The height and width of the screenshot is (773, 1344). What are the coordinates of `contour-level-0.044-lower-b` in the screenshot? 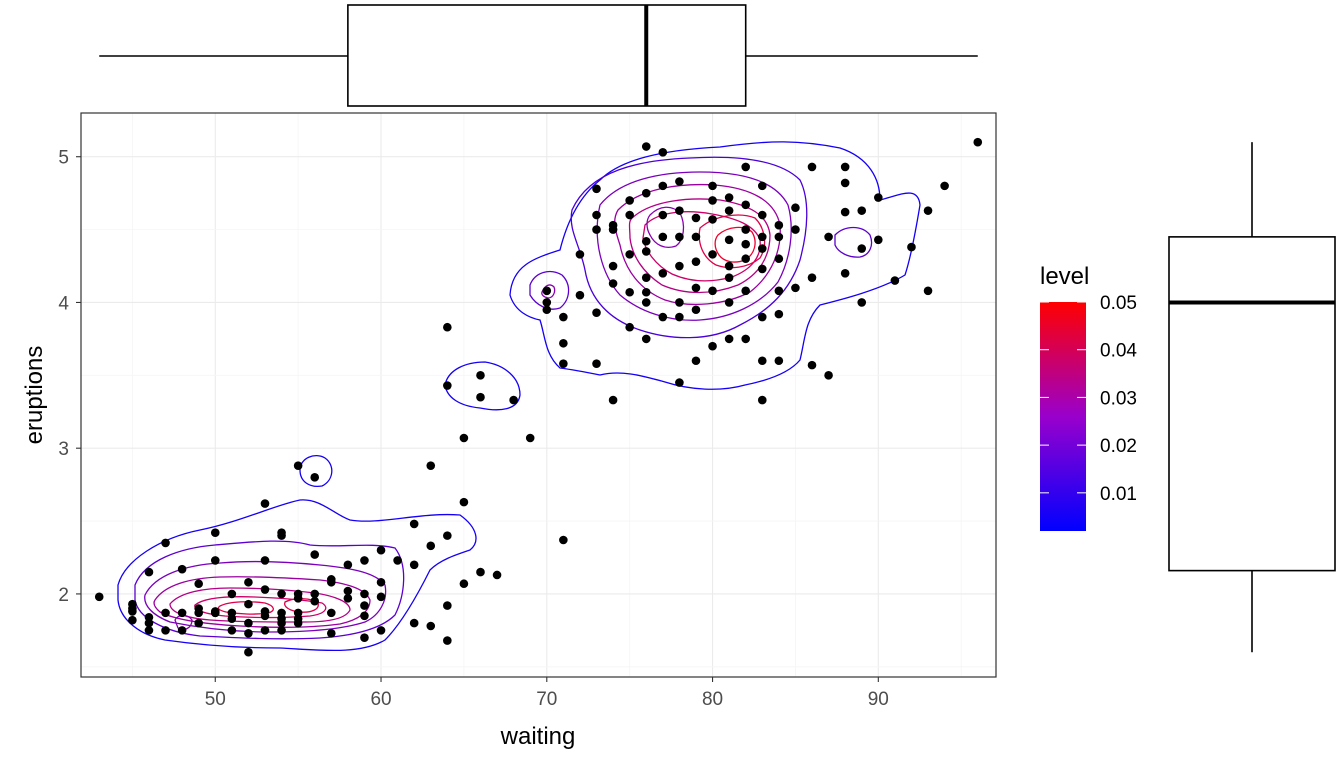 It's located at (301, 605).